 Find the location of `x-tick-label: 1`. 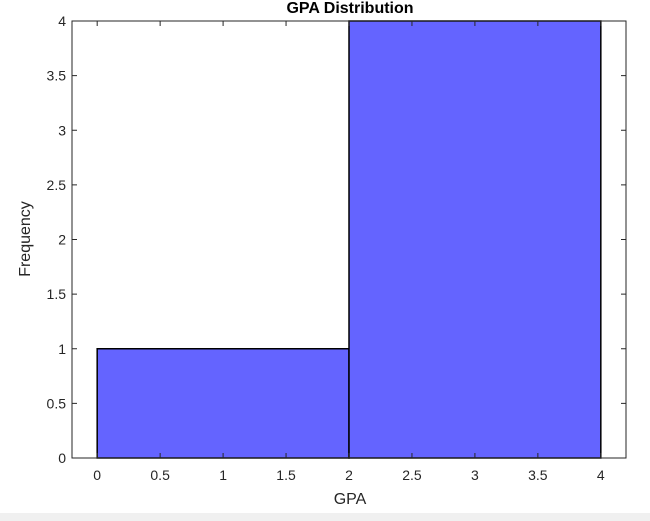

x-tick-label: 1 is located at coordinates (223, 475).